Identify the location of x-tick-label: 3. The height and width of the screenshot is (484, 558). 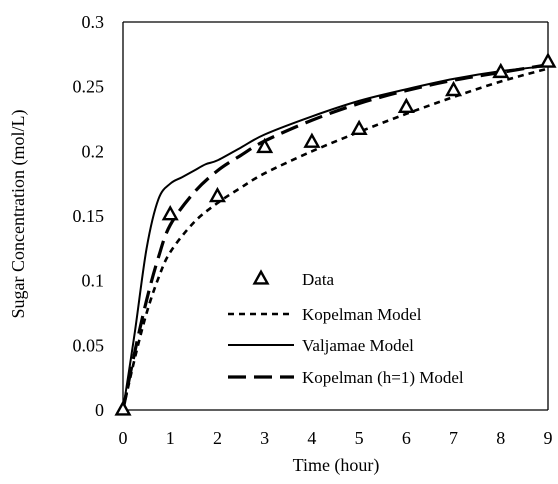
(264, 438).